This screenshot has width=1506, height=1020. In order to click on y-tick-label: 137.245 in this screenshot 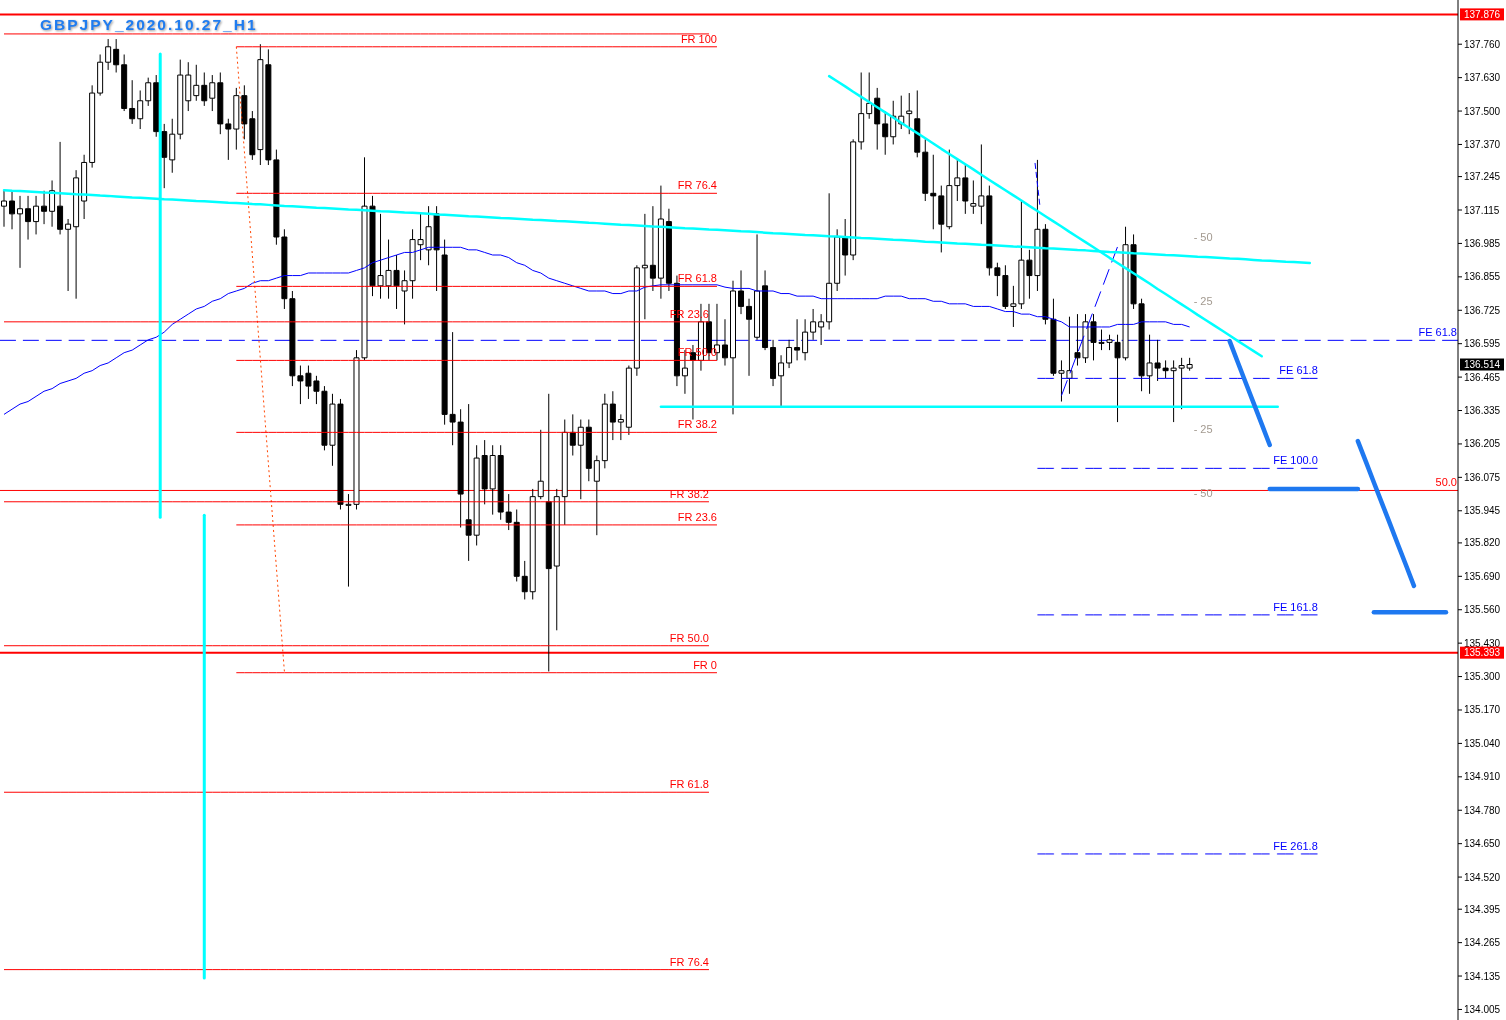, I will do `click(1482, 177)`.